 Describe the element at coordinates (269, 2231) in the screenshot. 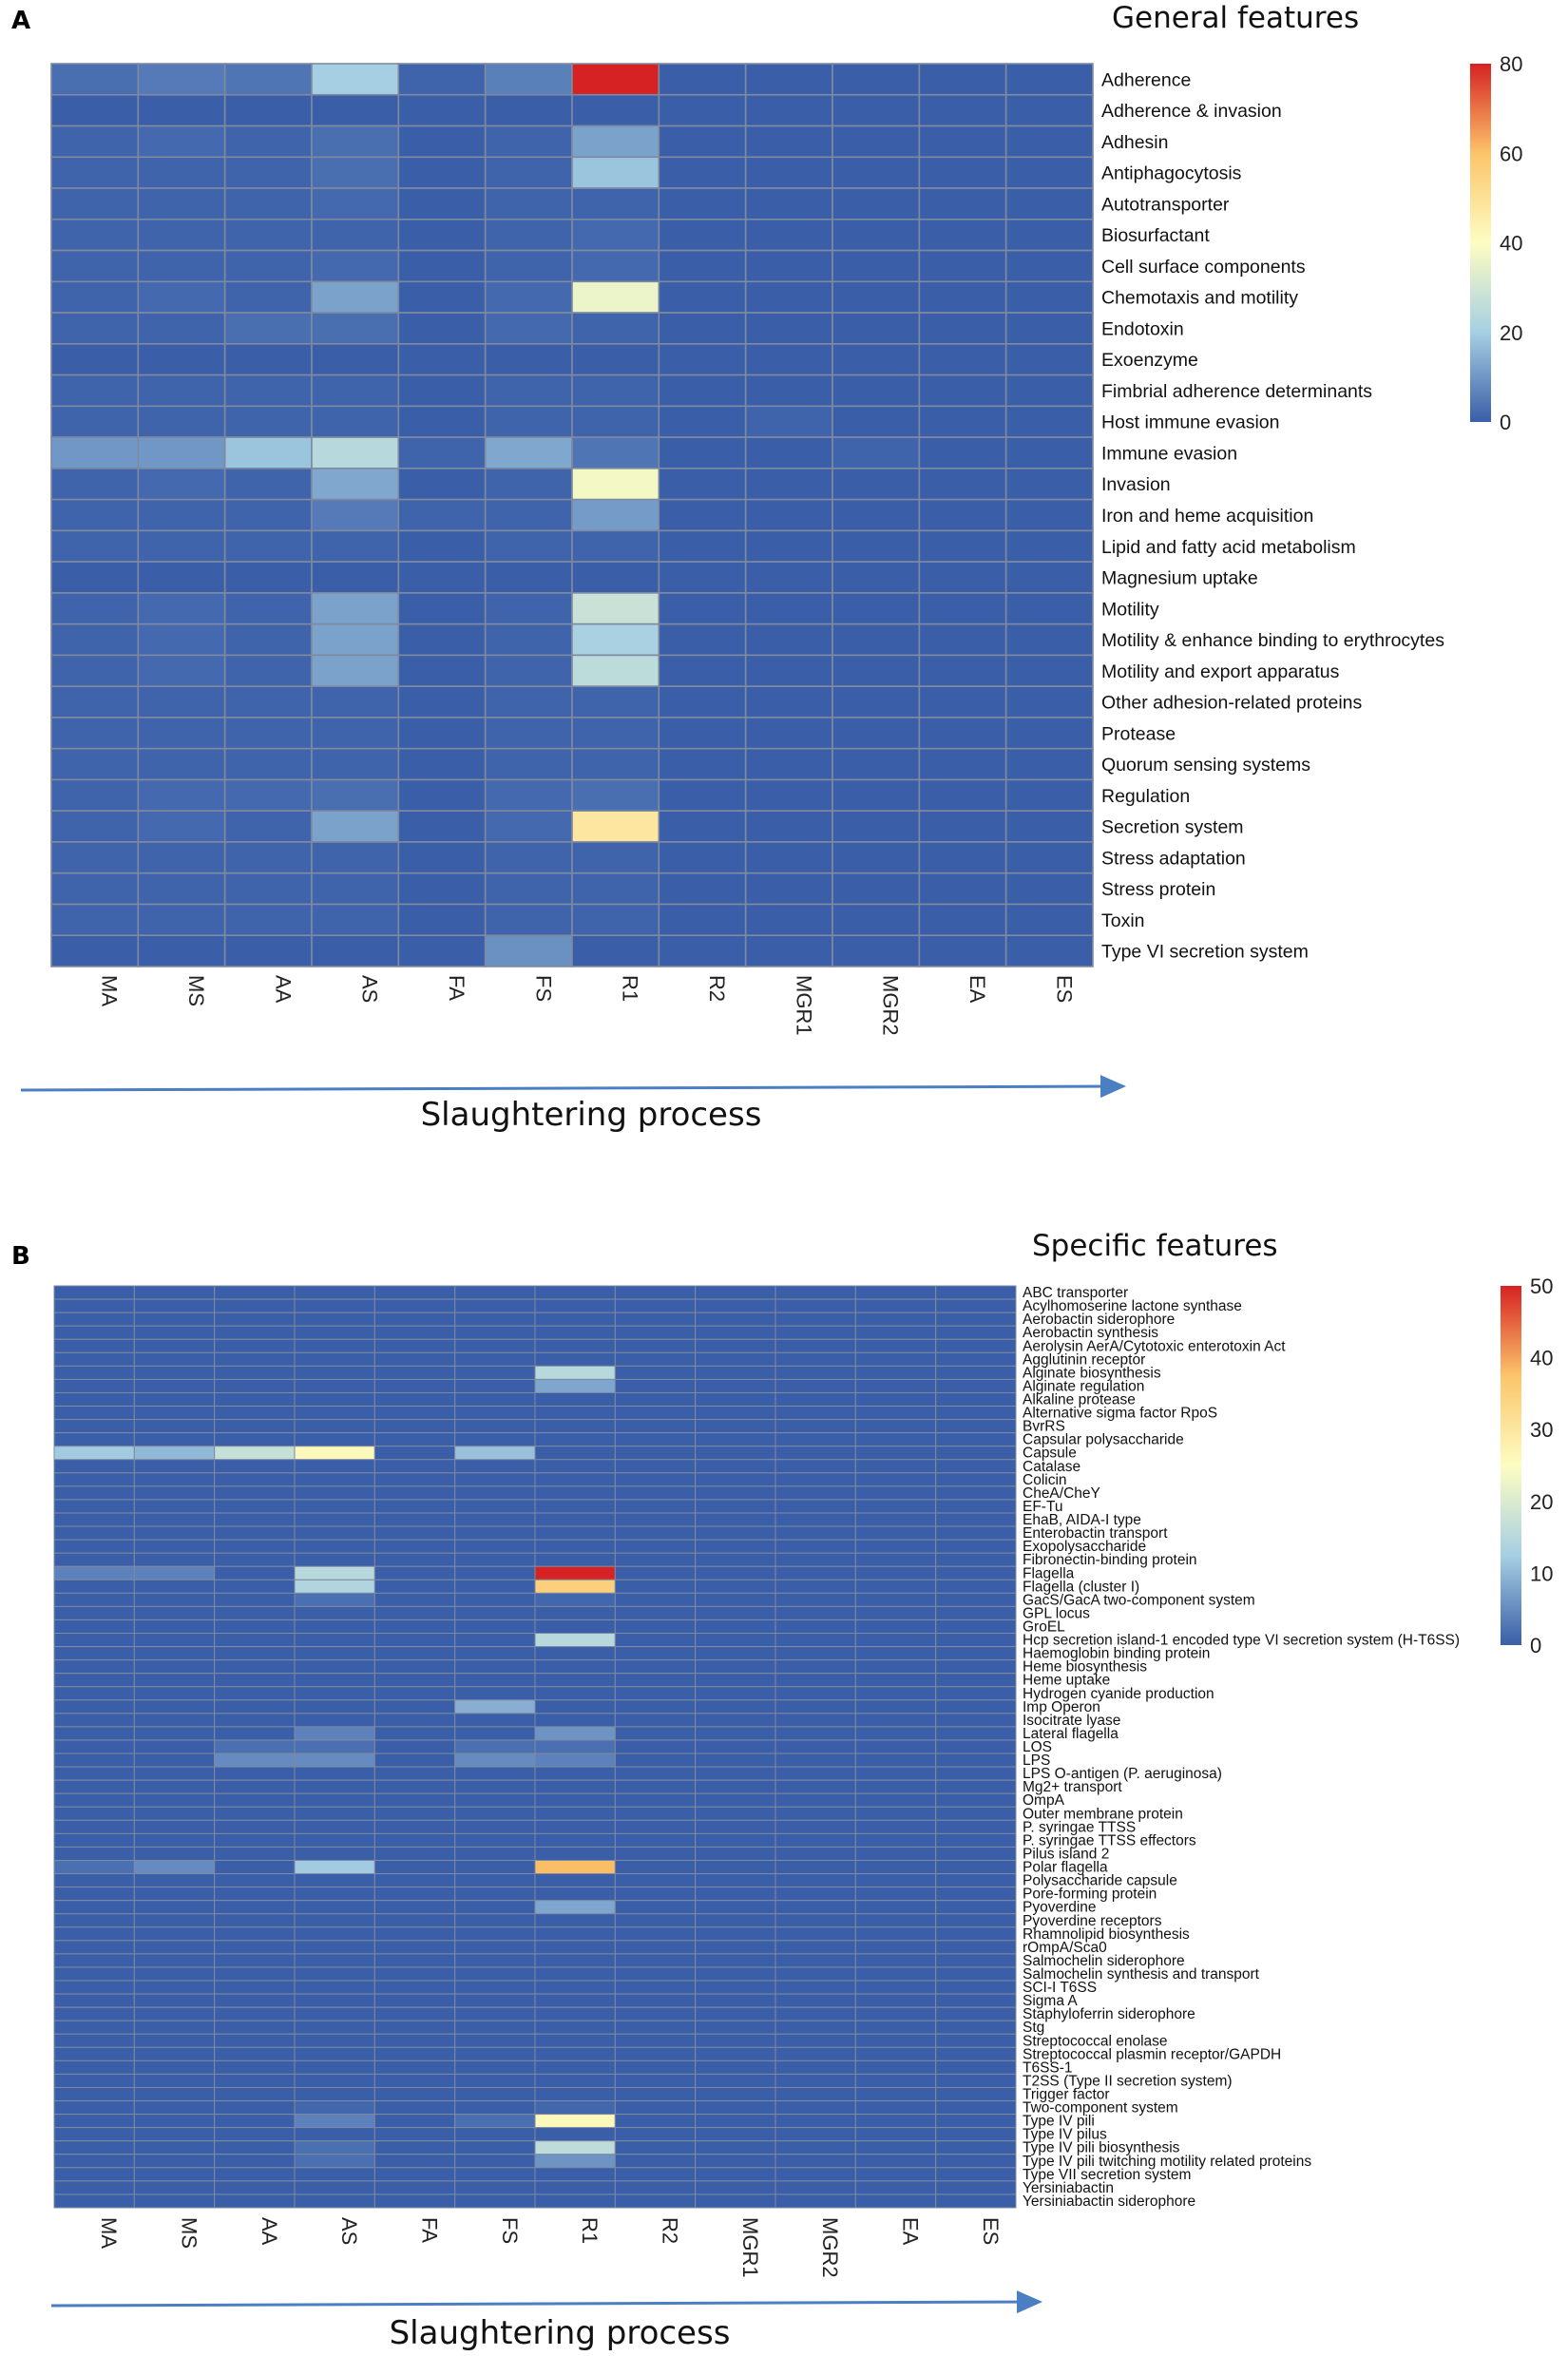

I see `column-label-aa: AA` at that location.